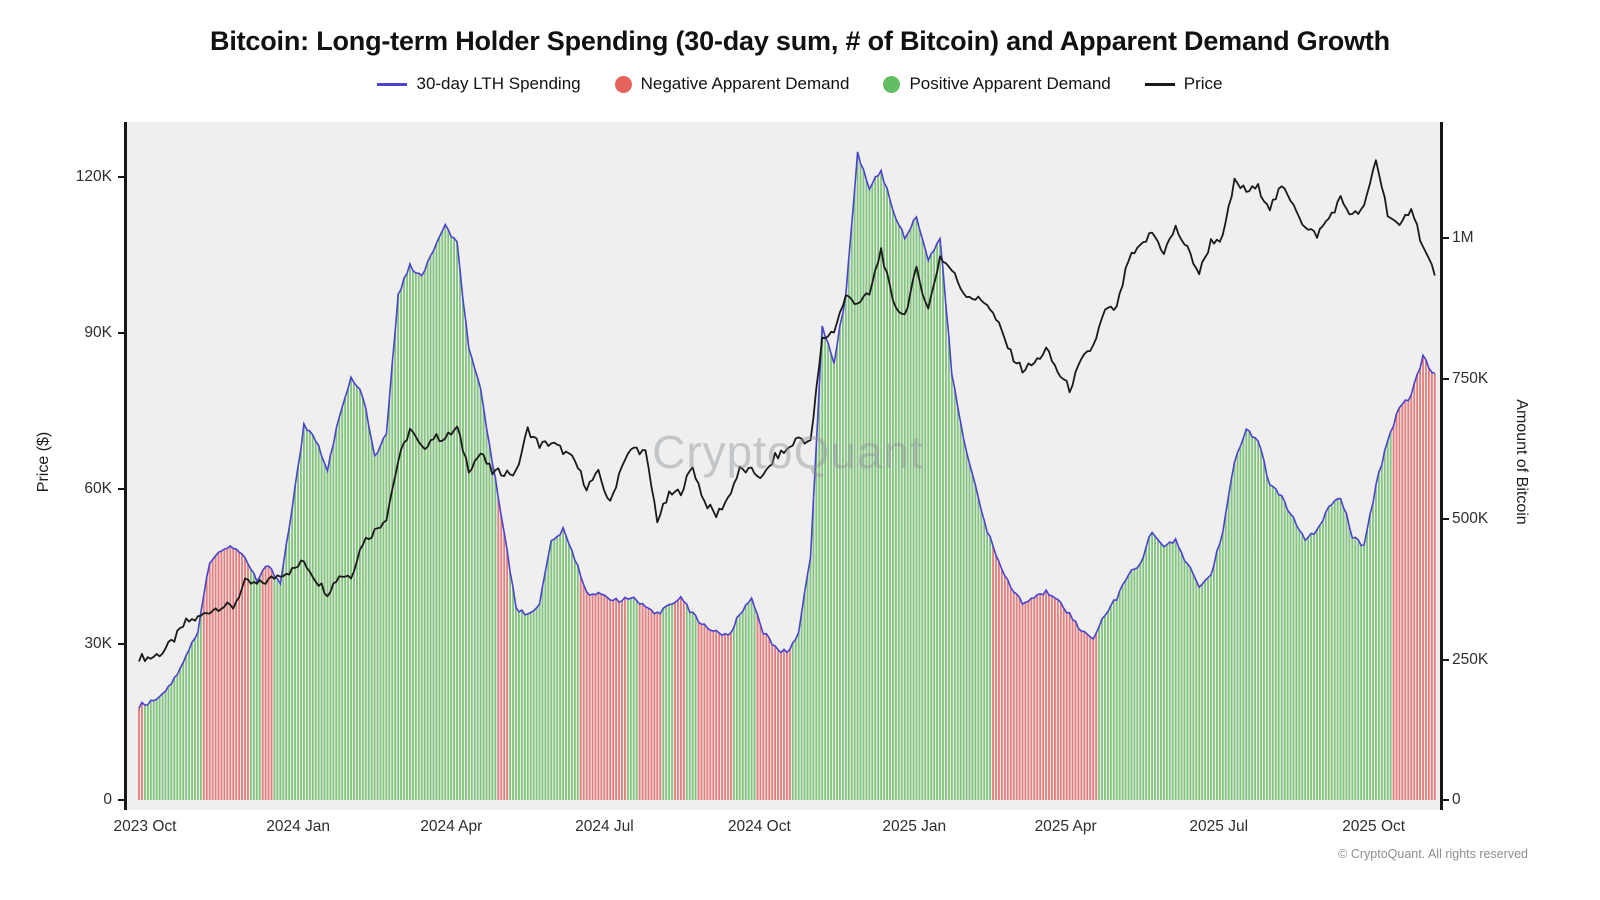 The width and height of the screenshot is (1600, 900). I want to click on negative-demand-dot-icon, so click(623, 84).